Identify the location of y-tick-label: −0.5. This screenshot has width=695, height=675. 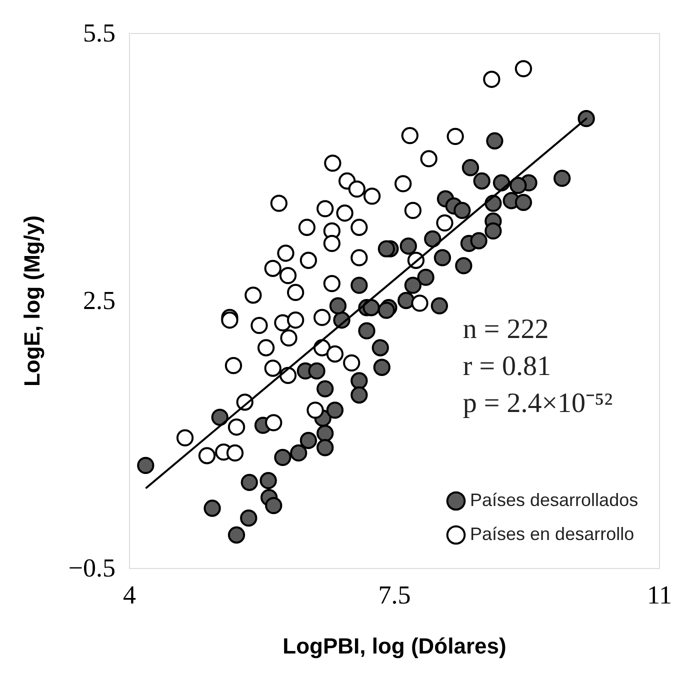
(92, 568).